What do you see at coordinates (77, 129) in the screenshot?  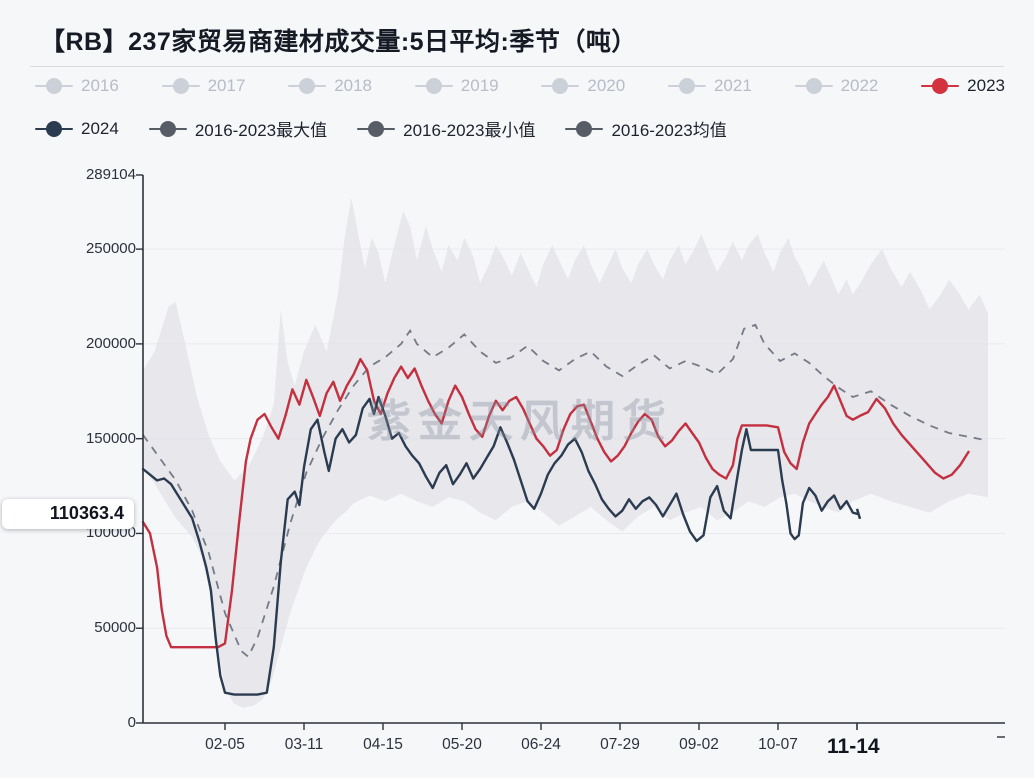 I see `legend-item-2024: 2024` at bounding box center [77, 129].